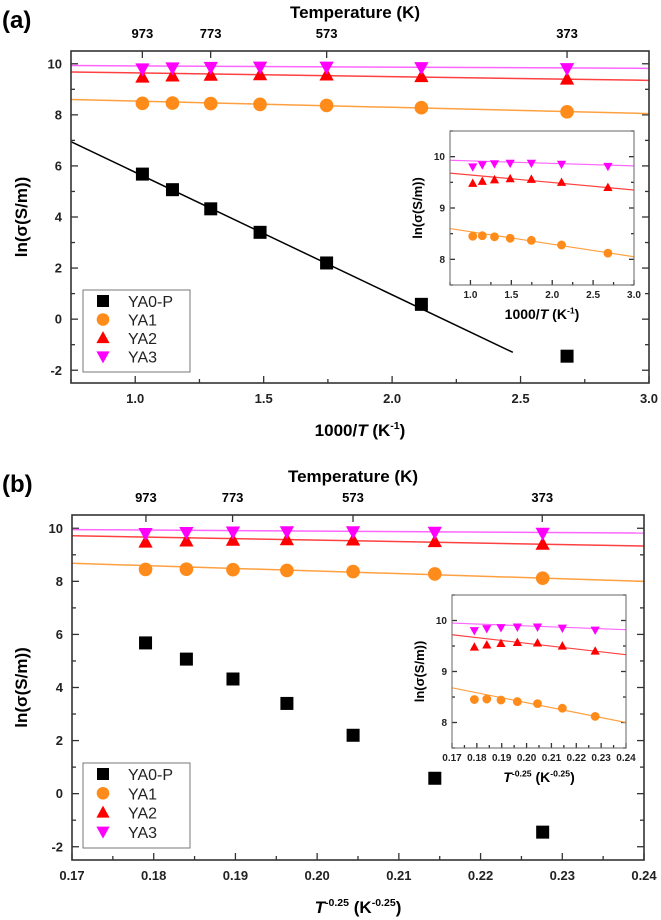 This screenshot has height=920, width=661. Describe the element at coordinates (211, 33) in the screenshot. I see `top-tick-label: 773` at that location.